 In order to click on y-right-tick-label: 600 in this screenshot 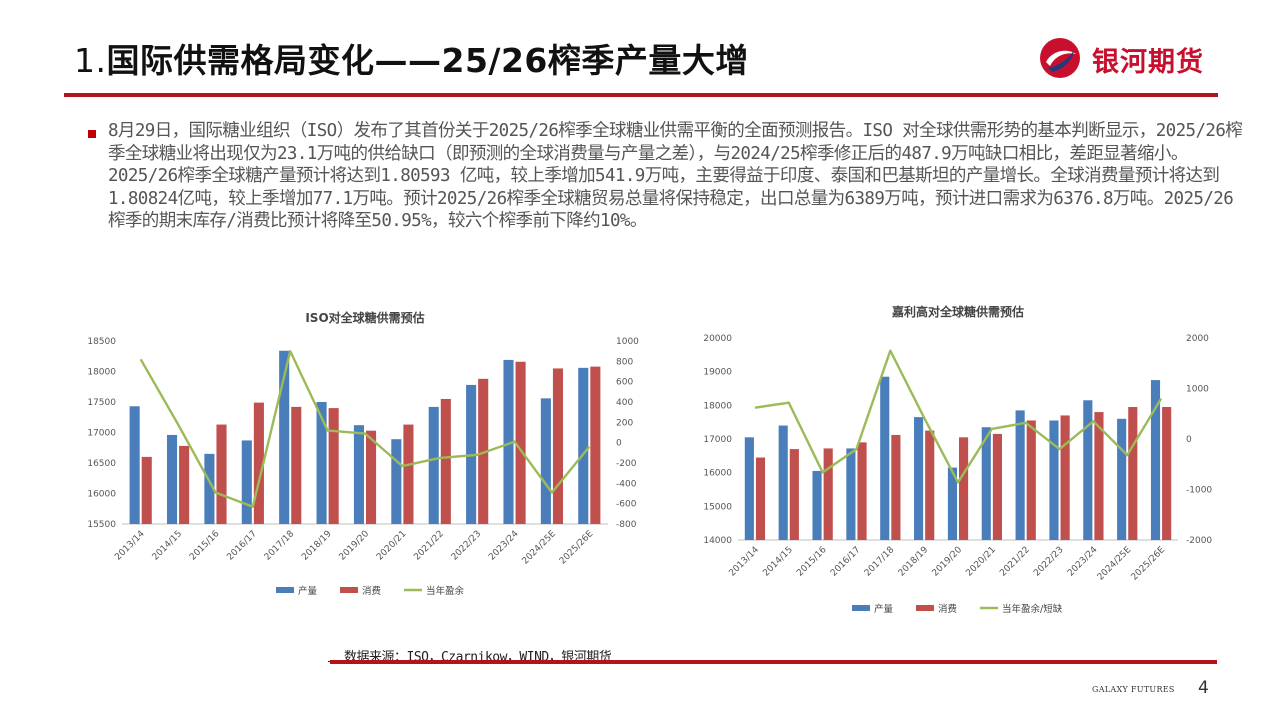, I will do `click(624, 383)`.